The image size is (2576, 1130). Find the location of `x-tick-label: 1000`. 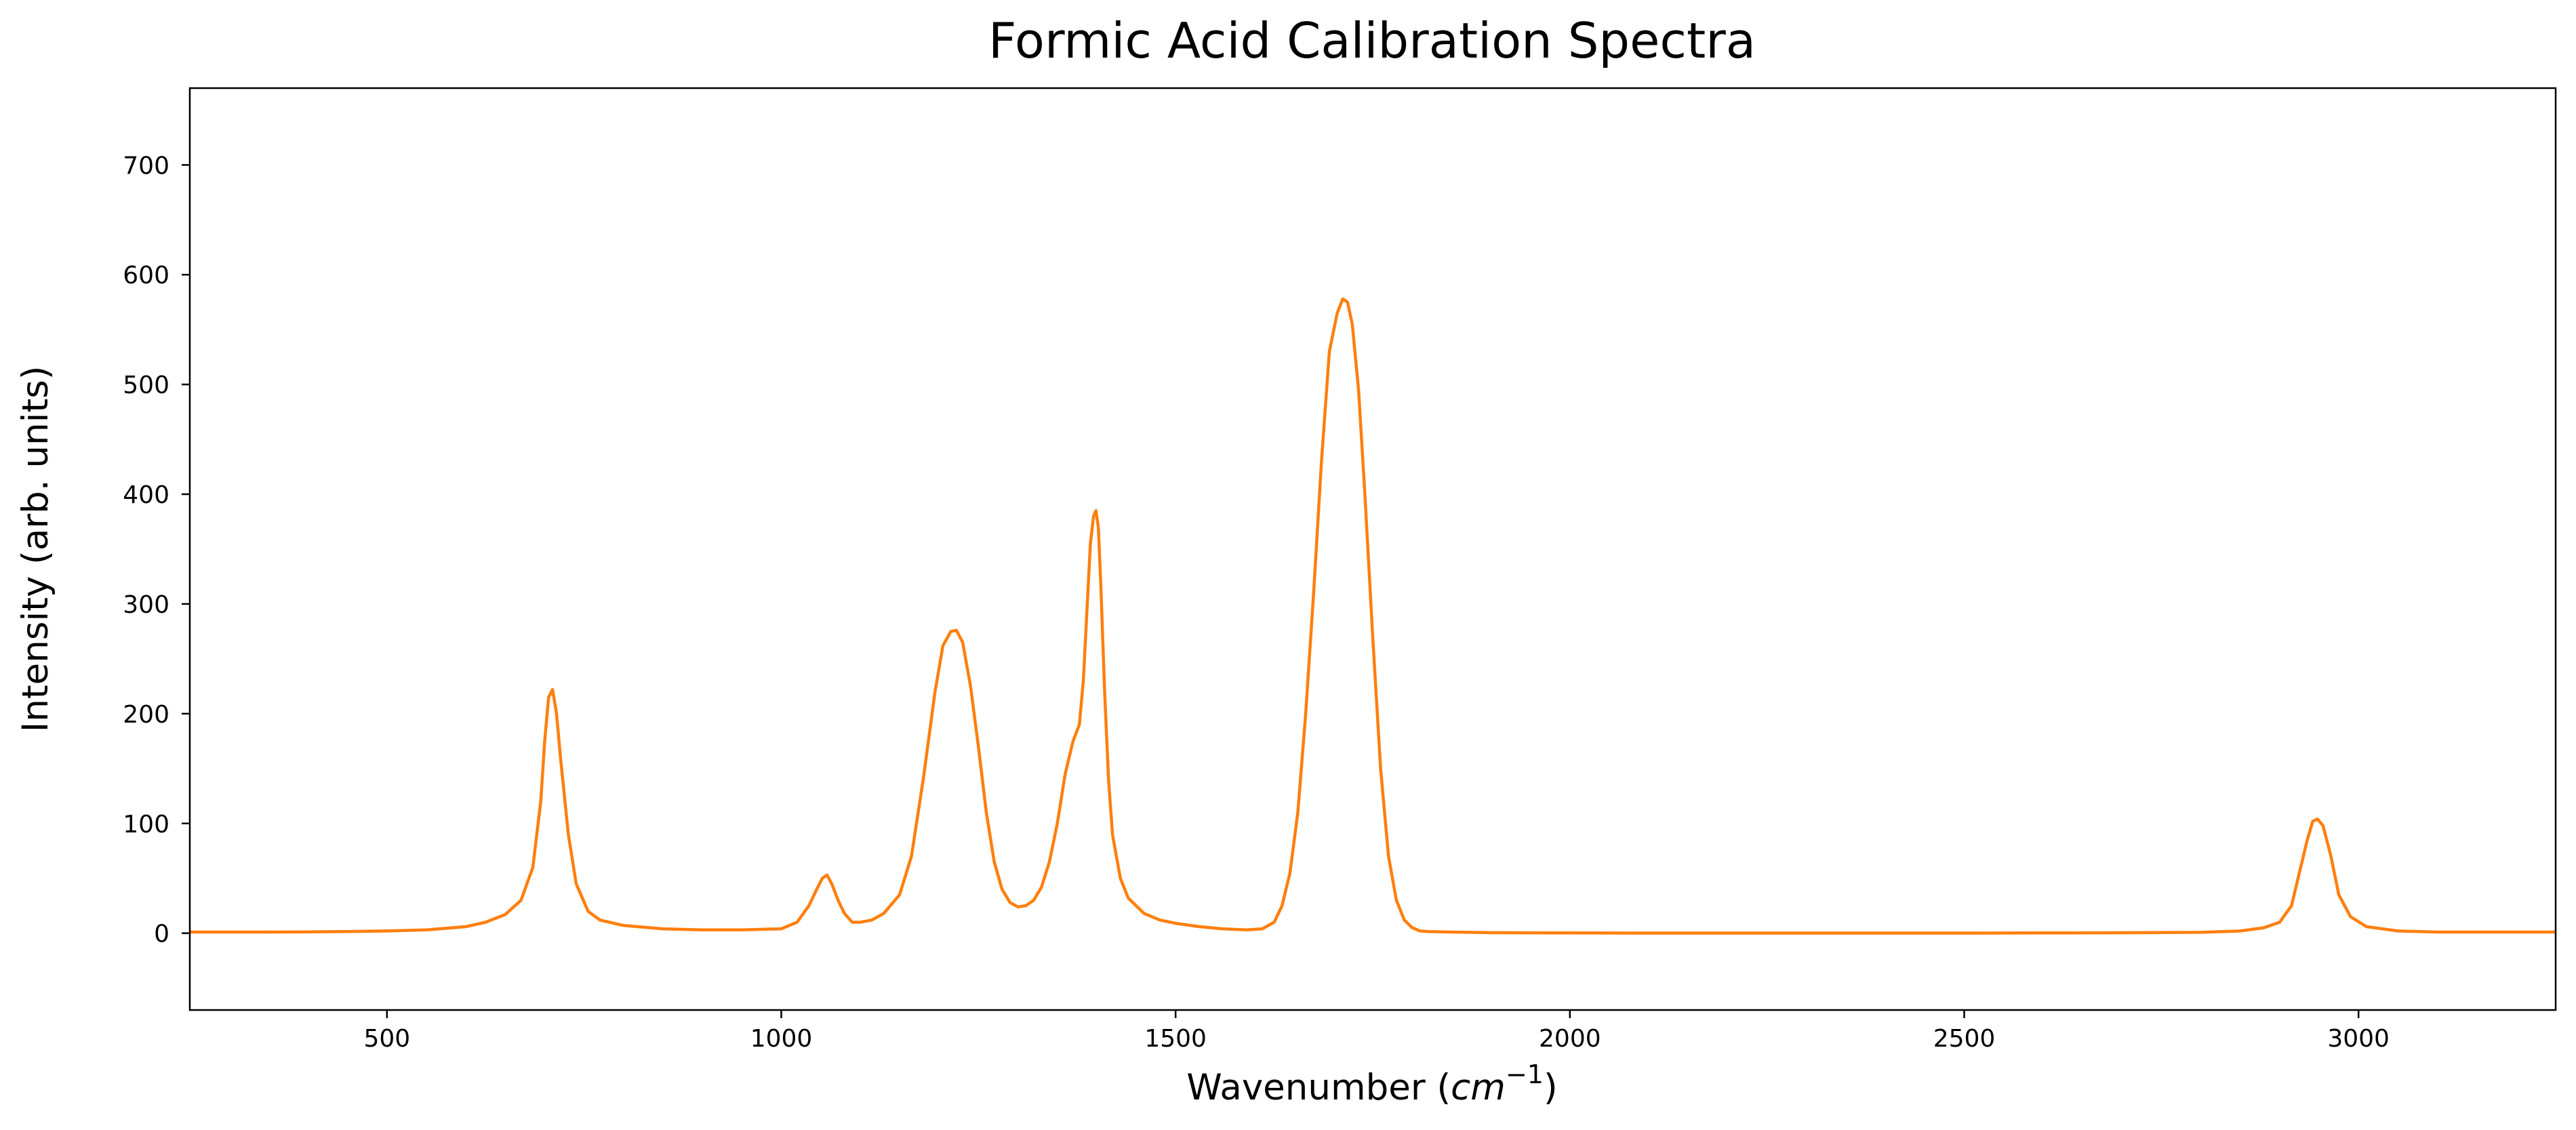

x-tick-label: 1000 is located at coordinates (781, 1039).